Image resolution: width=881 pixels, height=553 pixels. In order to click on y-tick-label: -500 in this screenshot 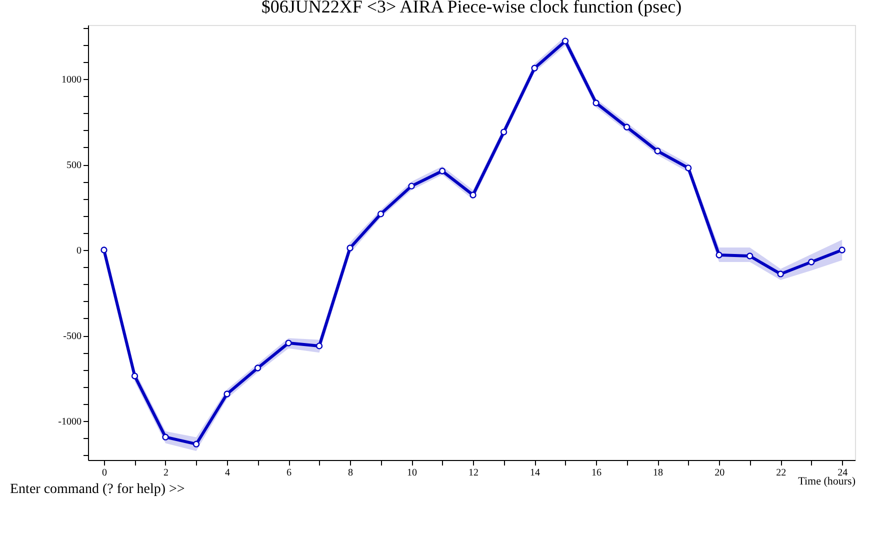, I will do `click(72, 336)`.